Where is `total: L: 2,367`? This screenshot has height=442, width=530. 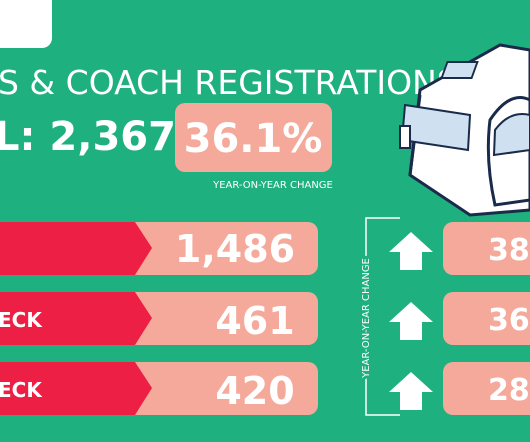 total: L: 2,367 is located at coordinates (88, 137).